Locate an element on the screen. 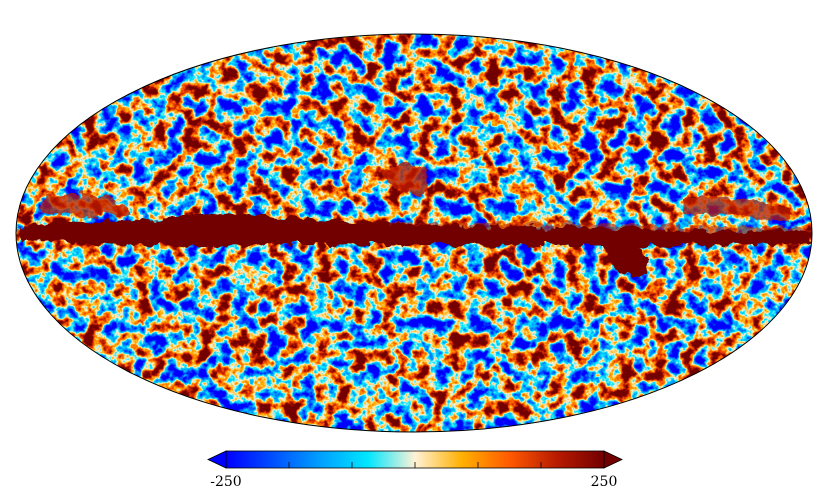  colorbar-min-label: -250 is located at coordinates (225, 482).